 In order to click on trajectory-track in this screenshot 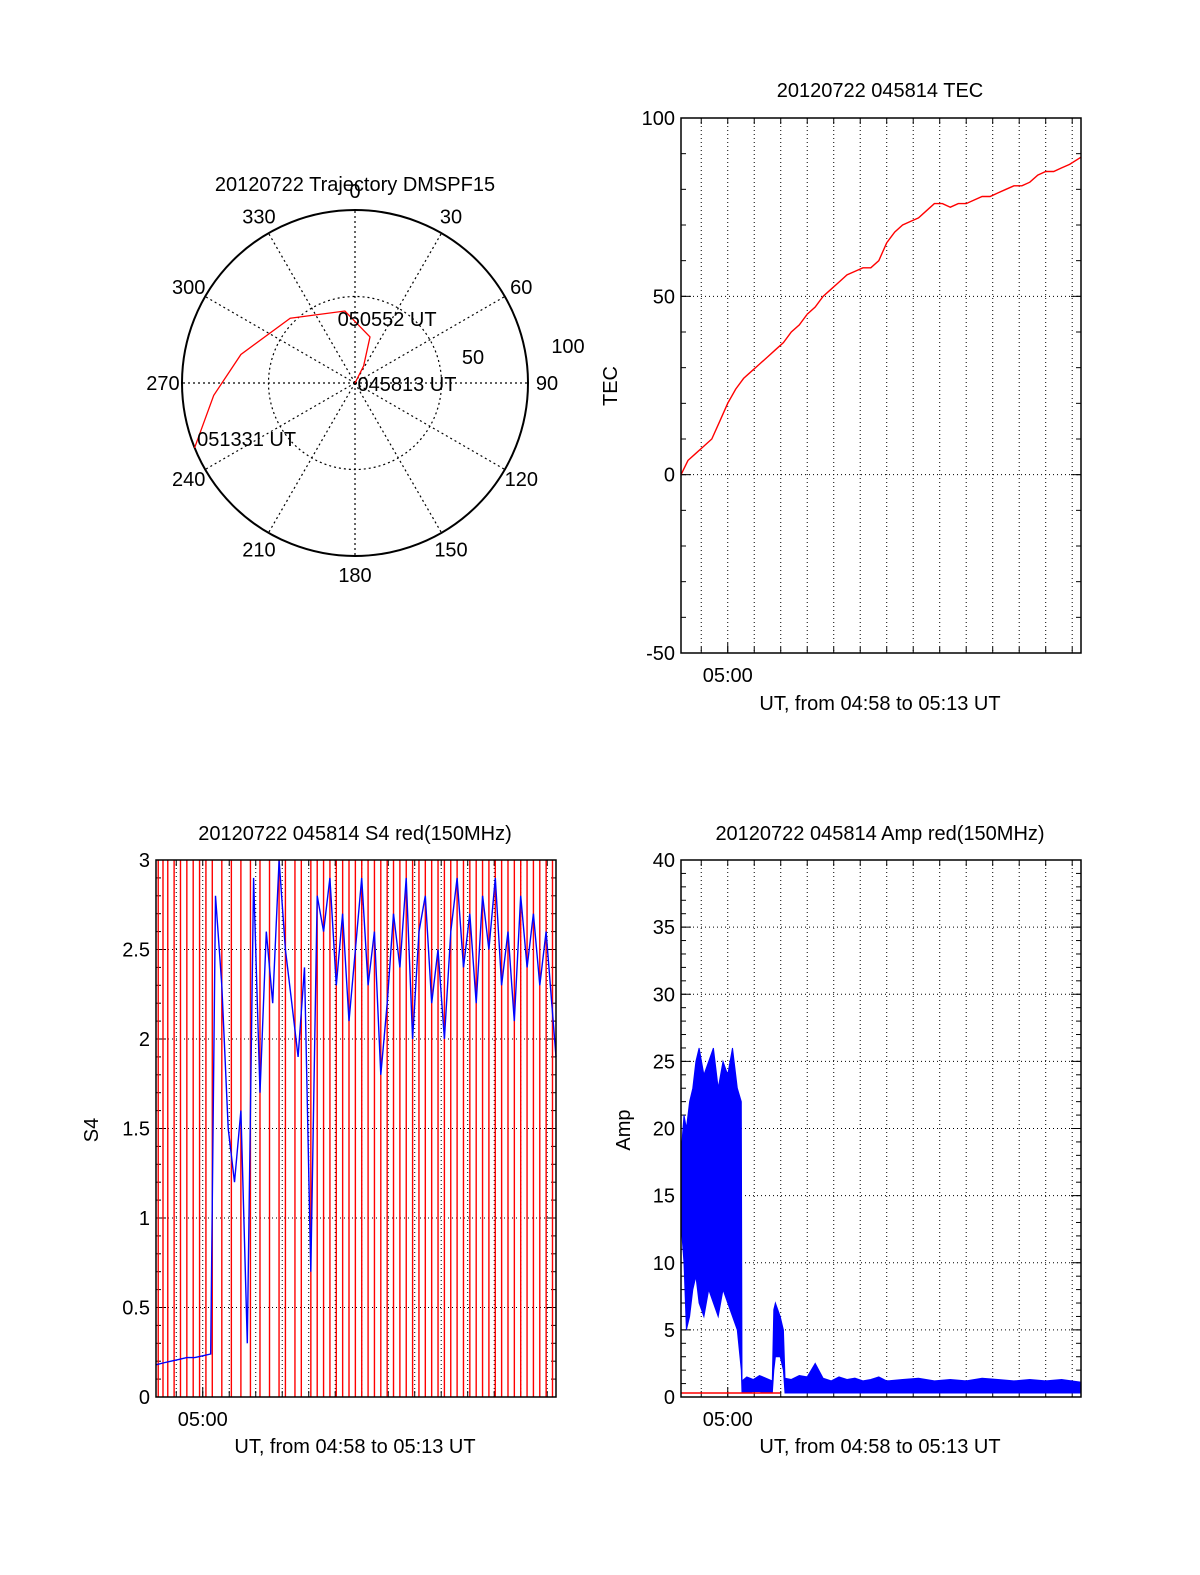, I will do `click(282, 379)`.